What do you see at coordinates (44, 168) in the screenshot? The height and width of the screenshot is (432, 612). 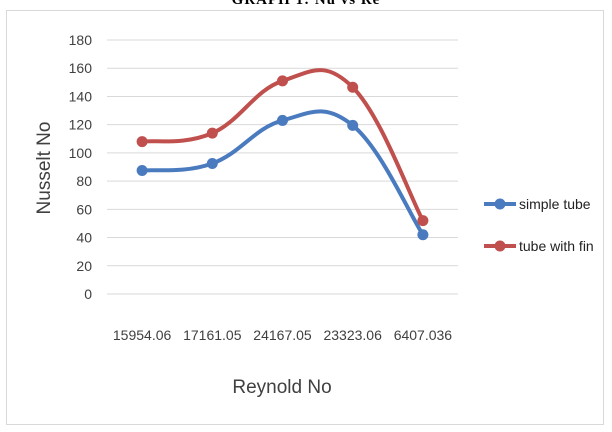 I see `y-axis-title: Nusselt No` at bounding box center [44, 168].